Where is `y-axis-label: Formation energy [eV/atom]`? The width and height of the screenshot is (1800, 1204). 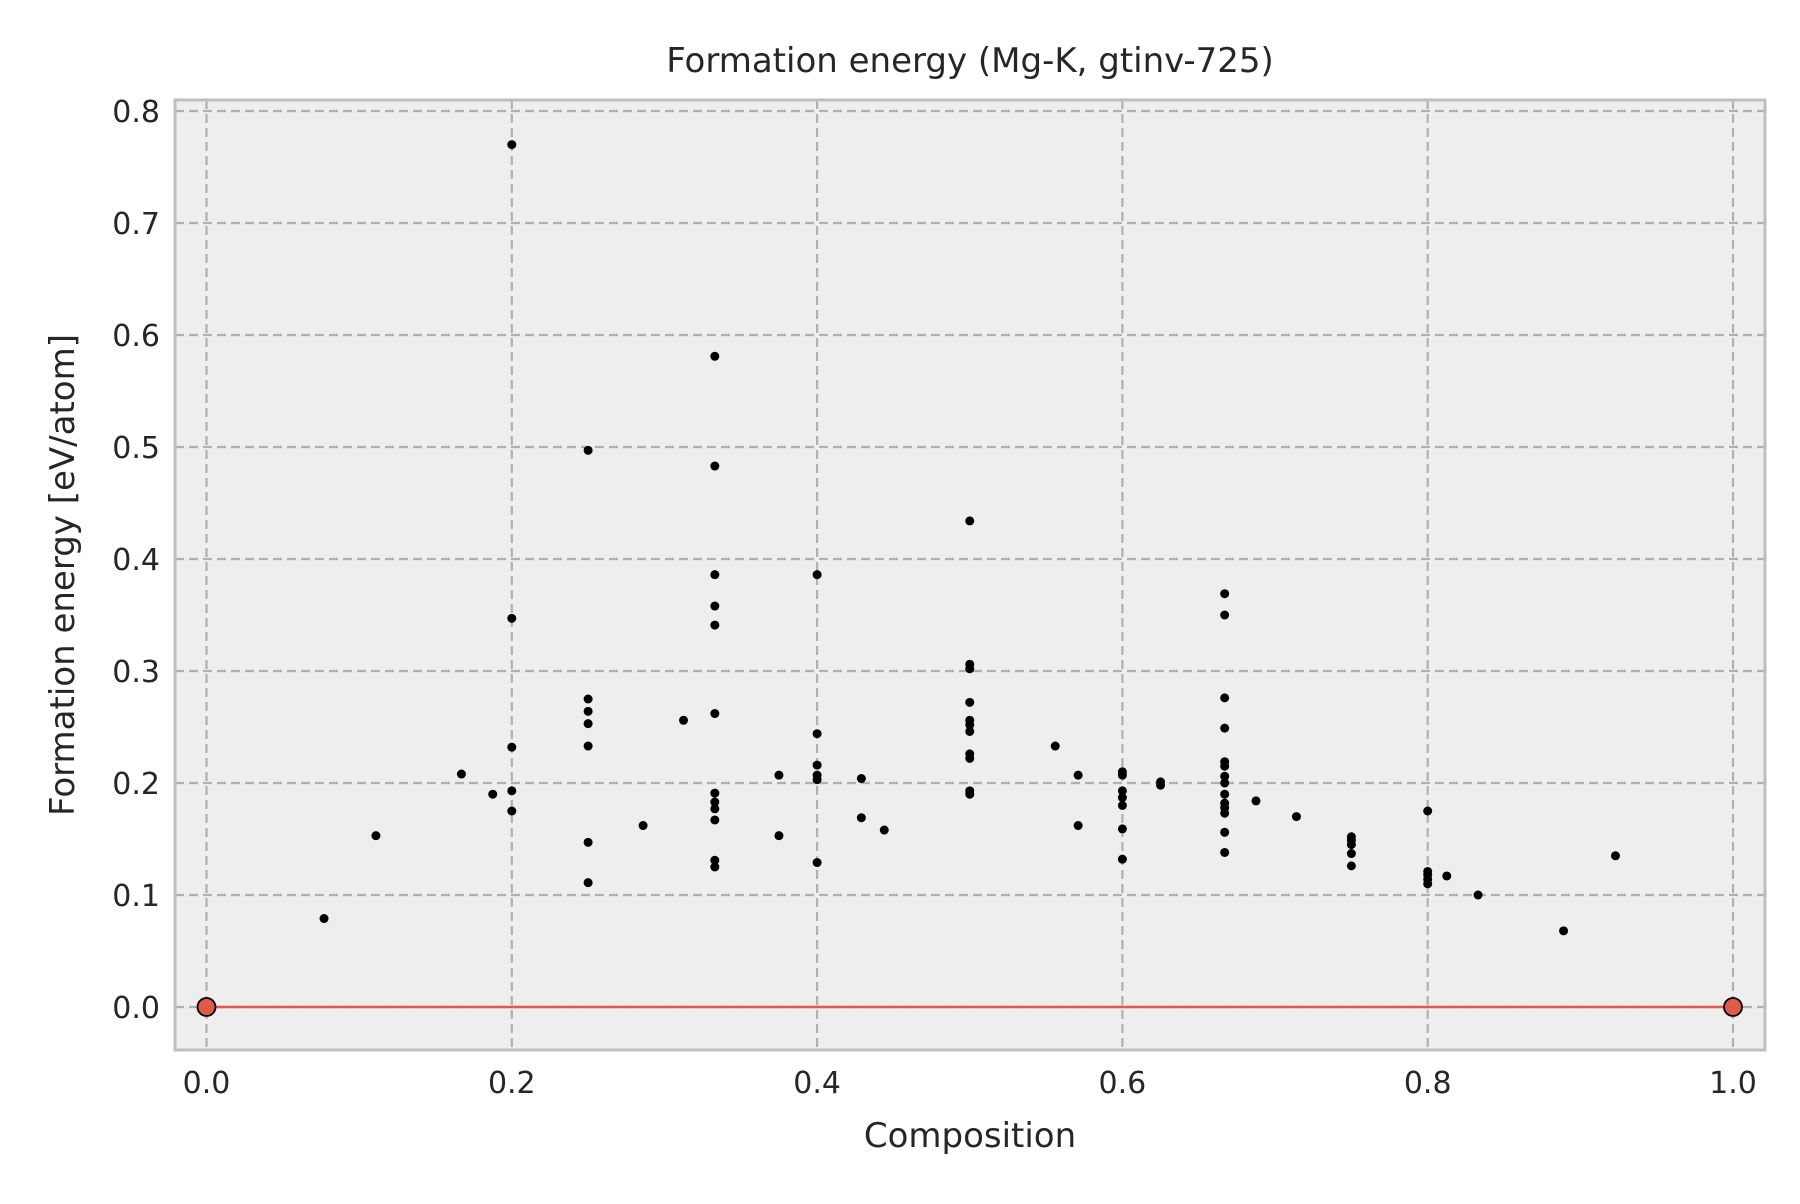
y-axis-label: Formation energy [eV/atom] is located at coordinates (63, 575).